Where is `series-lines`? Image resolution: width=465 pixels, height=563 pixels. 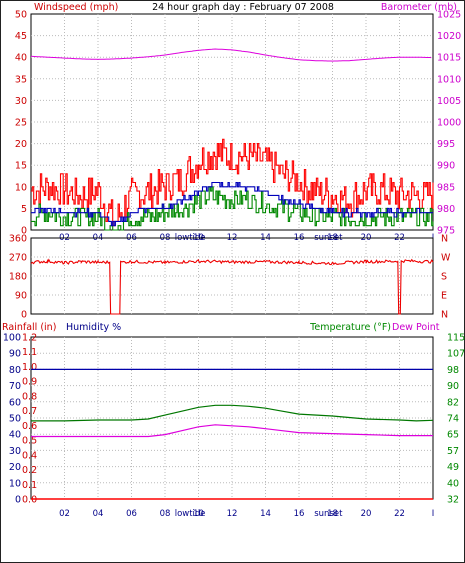 series-lines is located at coordinates (232, 286).